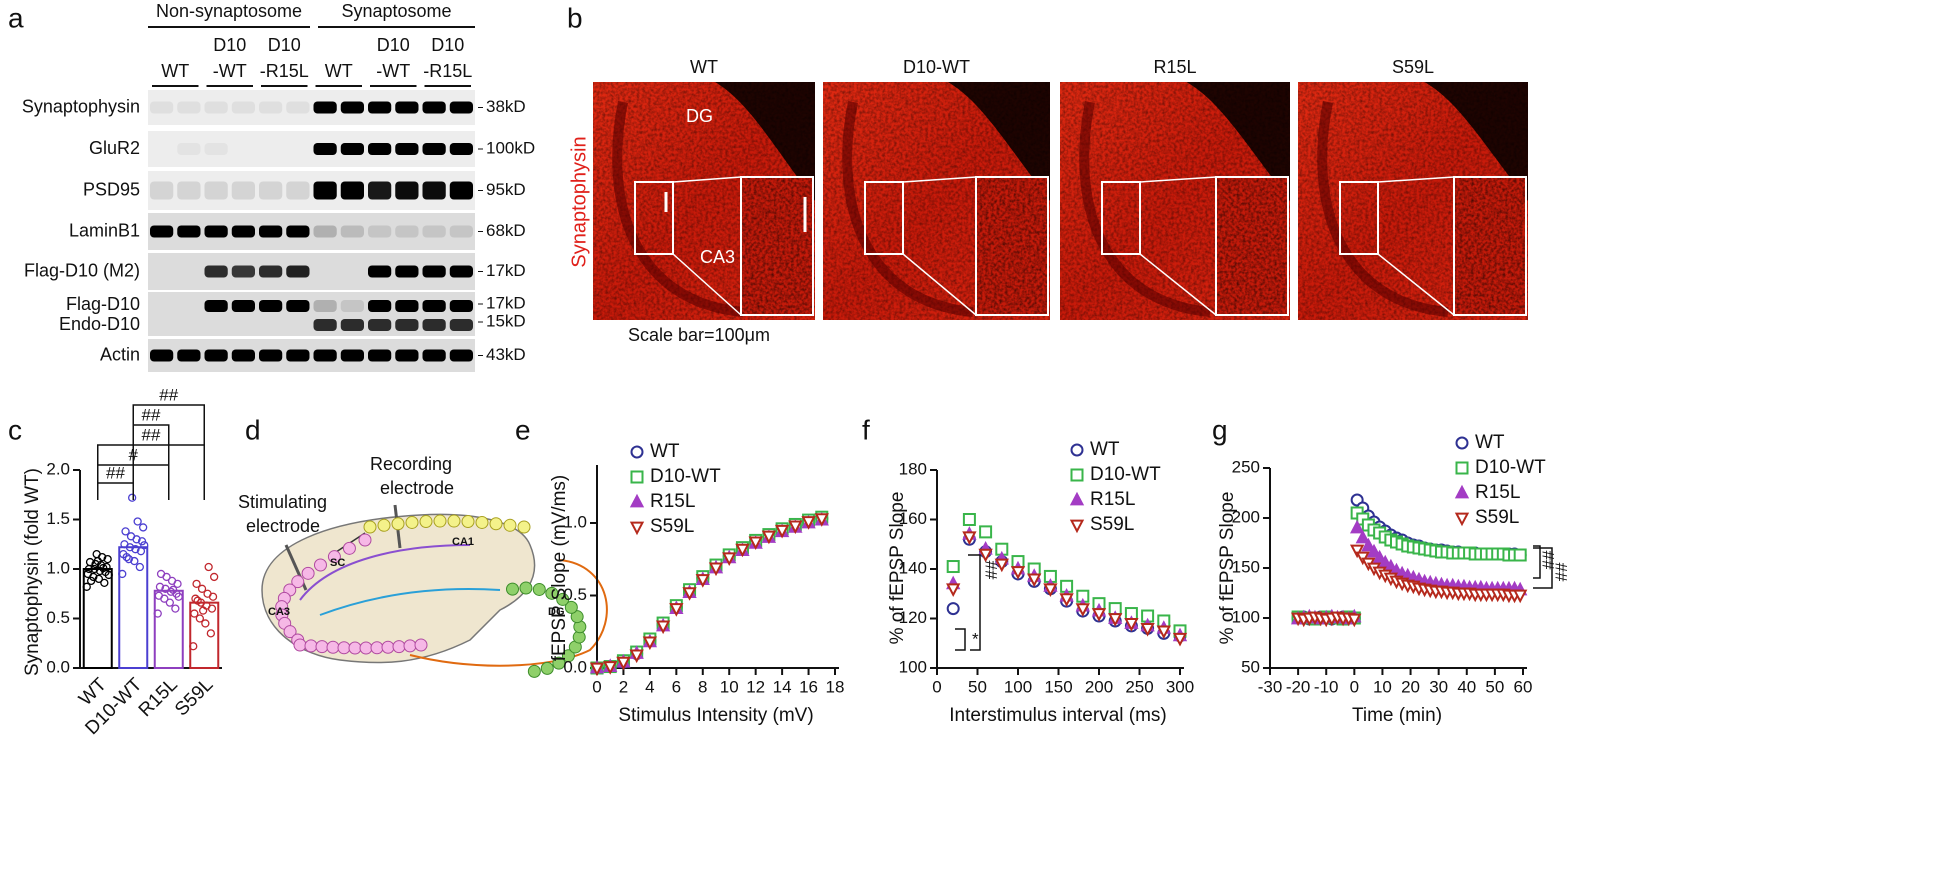 This screenshot has width=1960, height=896. What do you see at coordinates (1246, 566) in the screenshot?
I see `y-tick-label: 150` at bounding box center [1246, 566].